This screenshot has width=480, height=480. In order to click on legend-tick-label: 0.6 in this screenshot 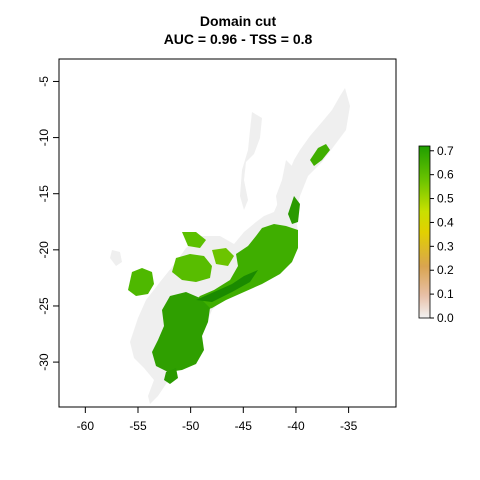, I will do `click(445, 175)`.